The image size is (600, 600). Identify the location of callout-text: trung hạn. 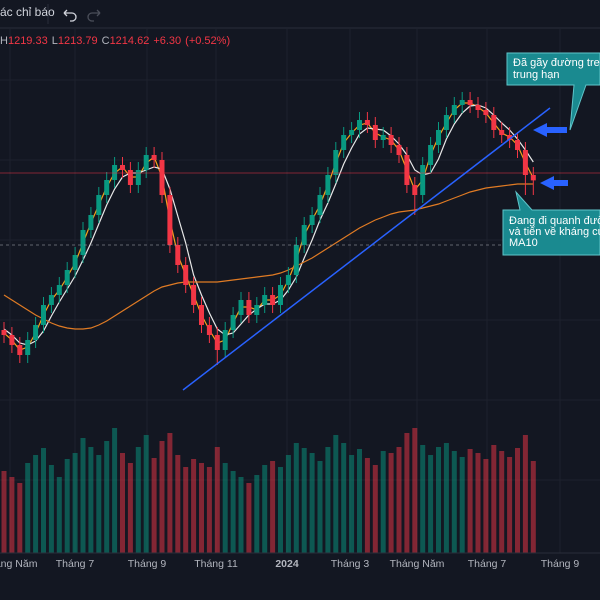
(536, 75).